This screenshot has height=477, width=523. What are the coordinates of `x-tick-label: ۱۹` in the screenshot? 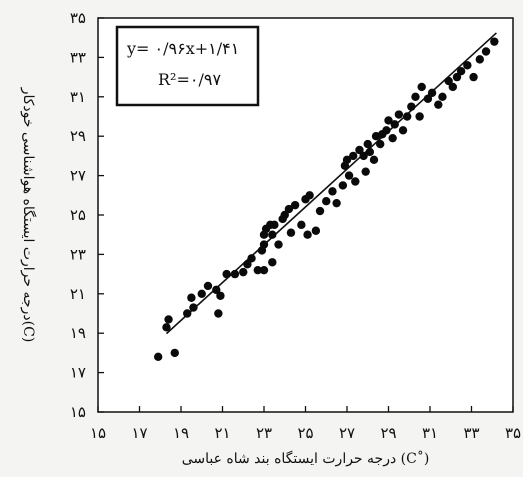 It's located at (181, 433).